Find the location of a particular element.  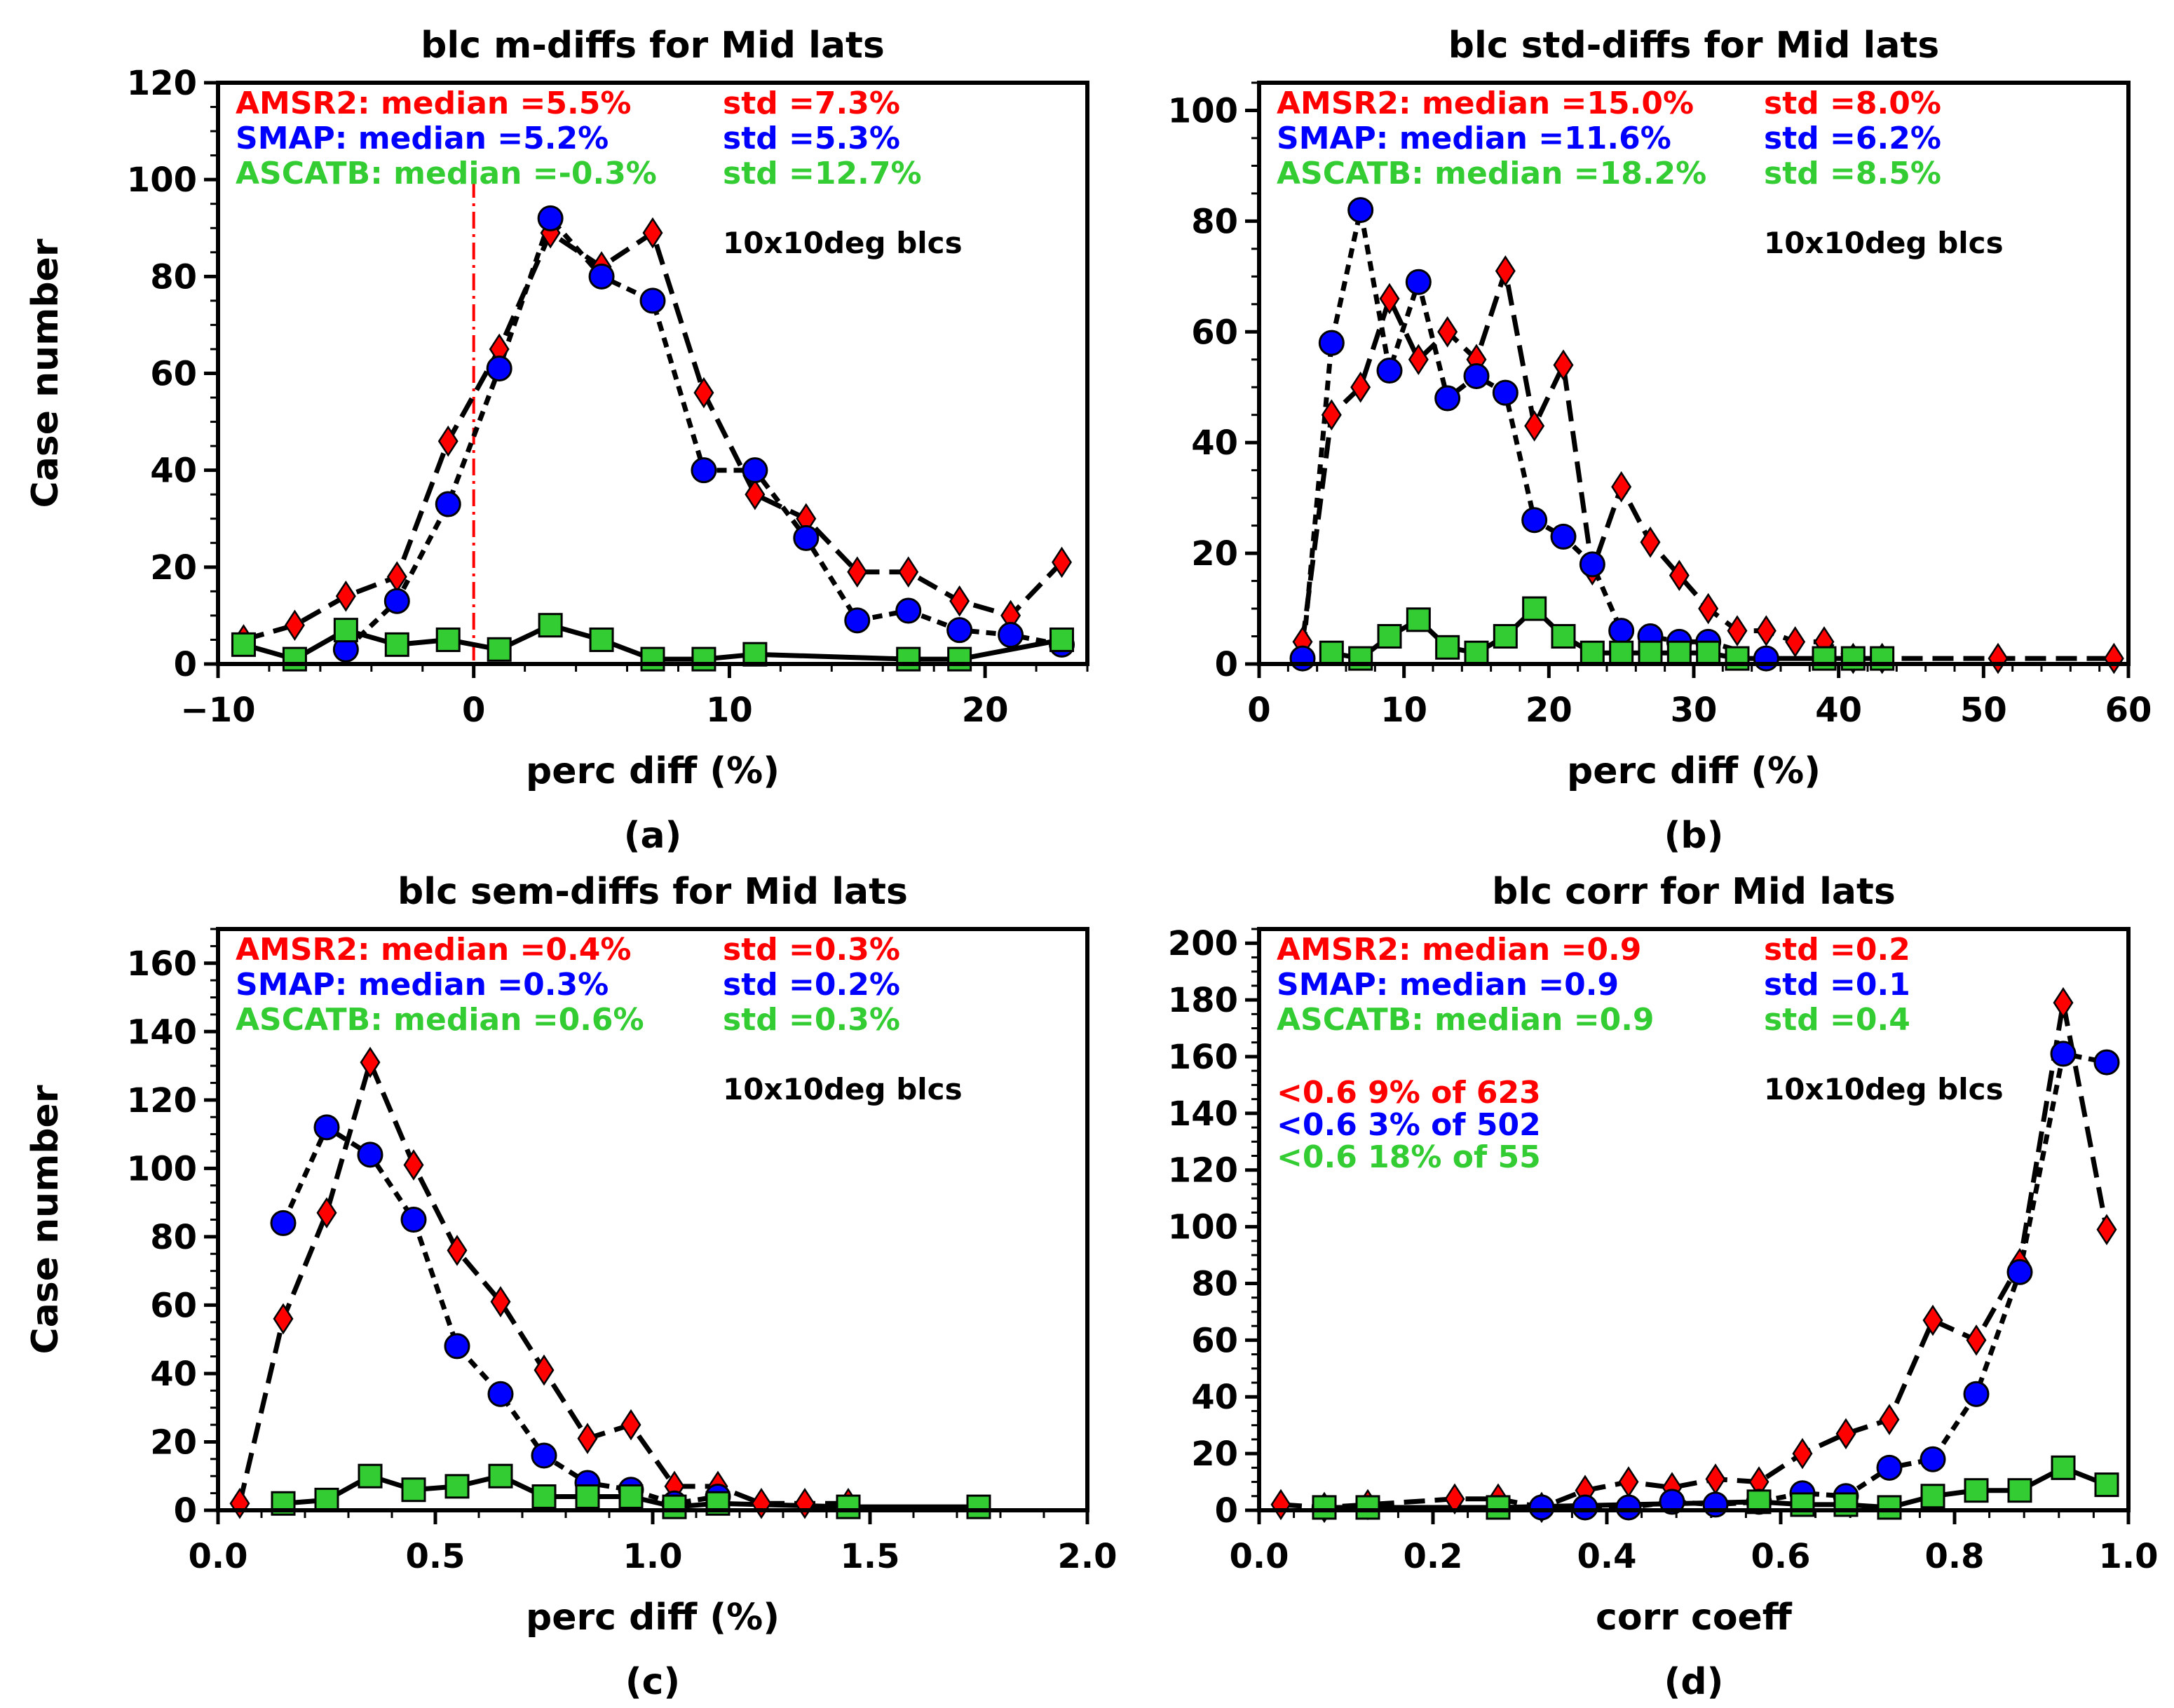

x-tick-label: 40 is located at coordinates (1838, 710).